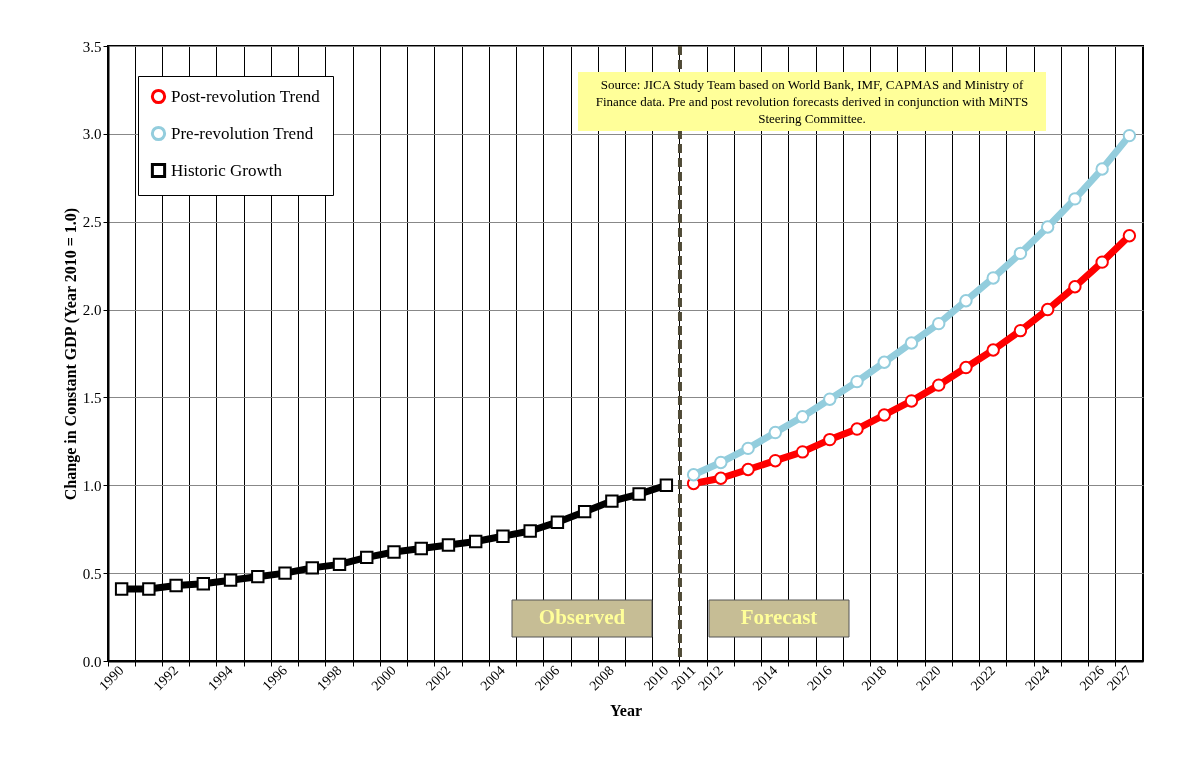  I want to click on y-tick-label: 3.5, so click(92, 46).